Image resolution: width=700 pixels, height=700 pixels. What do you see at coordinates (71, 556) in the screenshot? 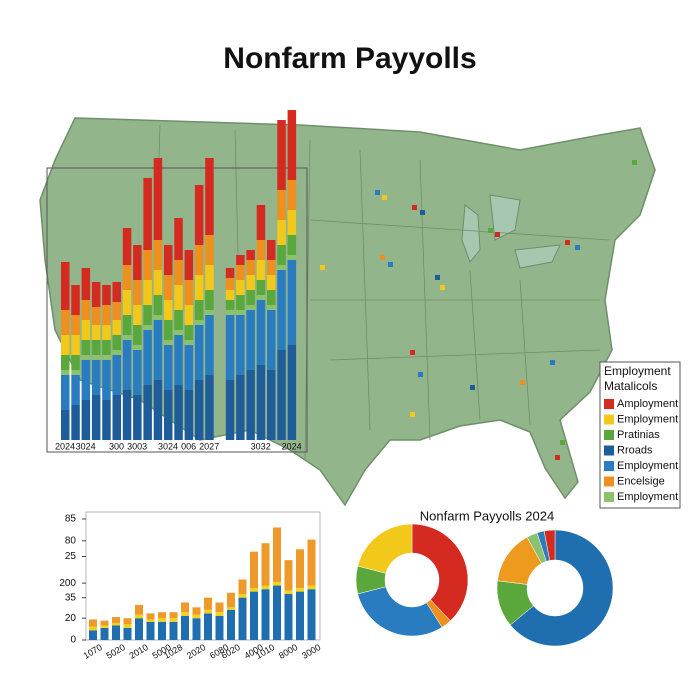
I see `y-tick-label: 25` at bounding box center [71, 556].